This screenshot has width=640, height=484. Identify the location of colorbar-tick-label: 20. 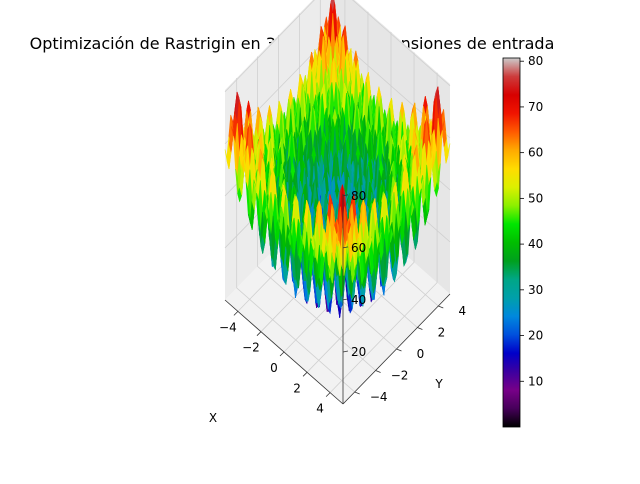
(535, 336).